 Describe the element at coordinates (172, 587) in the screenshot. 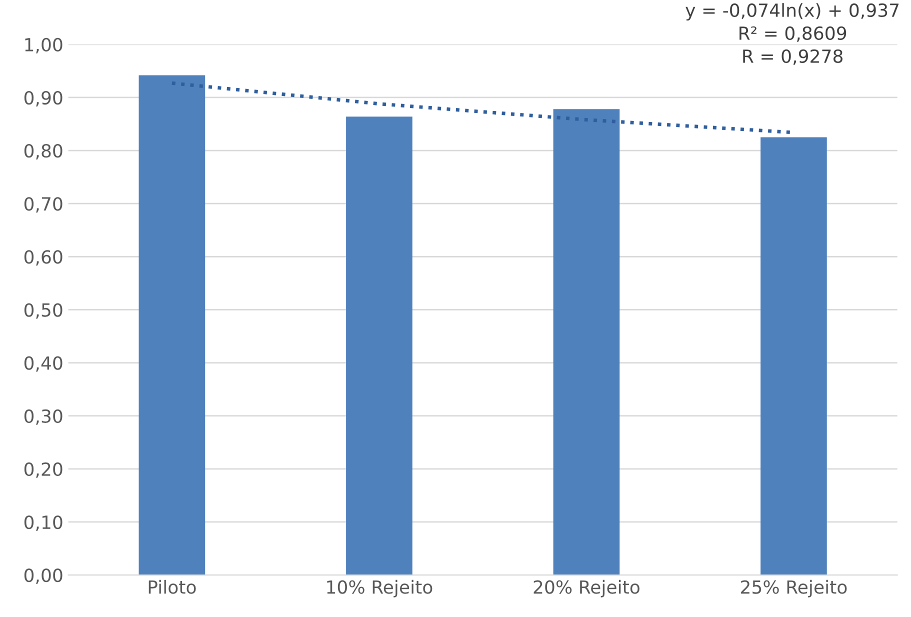

I see `x-tick-label: Piloto` at that location.